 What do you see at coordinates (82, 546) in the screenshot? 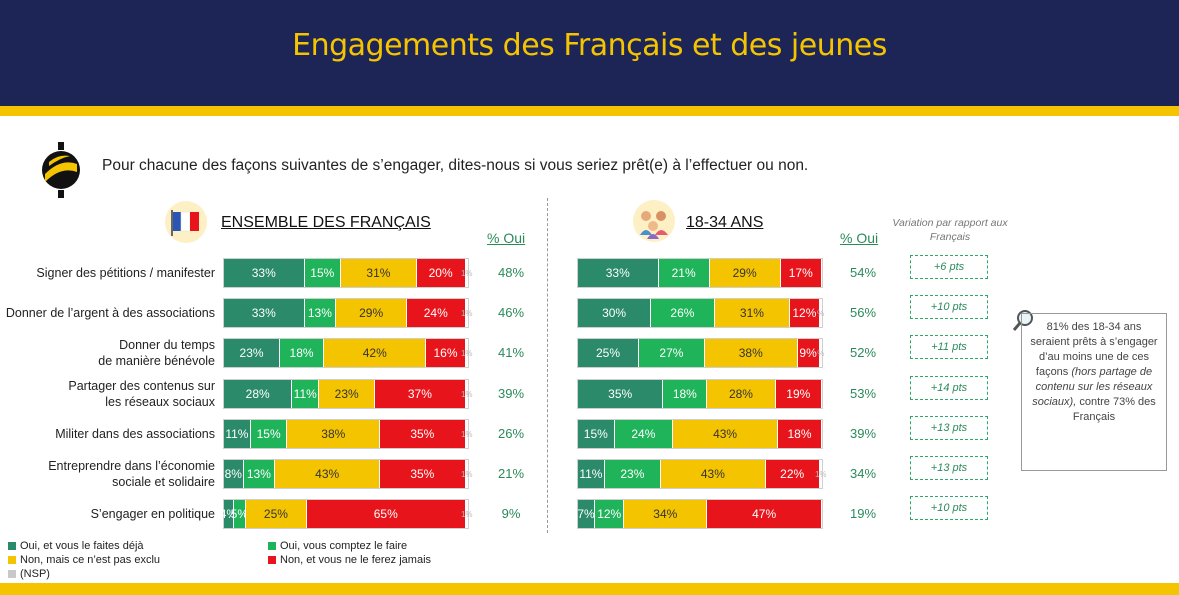
I see `legend-label: Oui, et vous le faites déjà` at bounding box center [82, 546].